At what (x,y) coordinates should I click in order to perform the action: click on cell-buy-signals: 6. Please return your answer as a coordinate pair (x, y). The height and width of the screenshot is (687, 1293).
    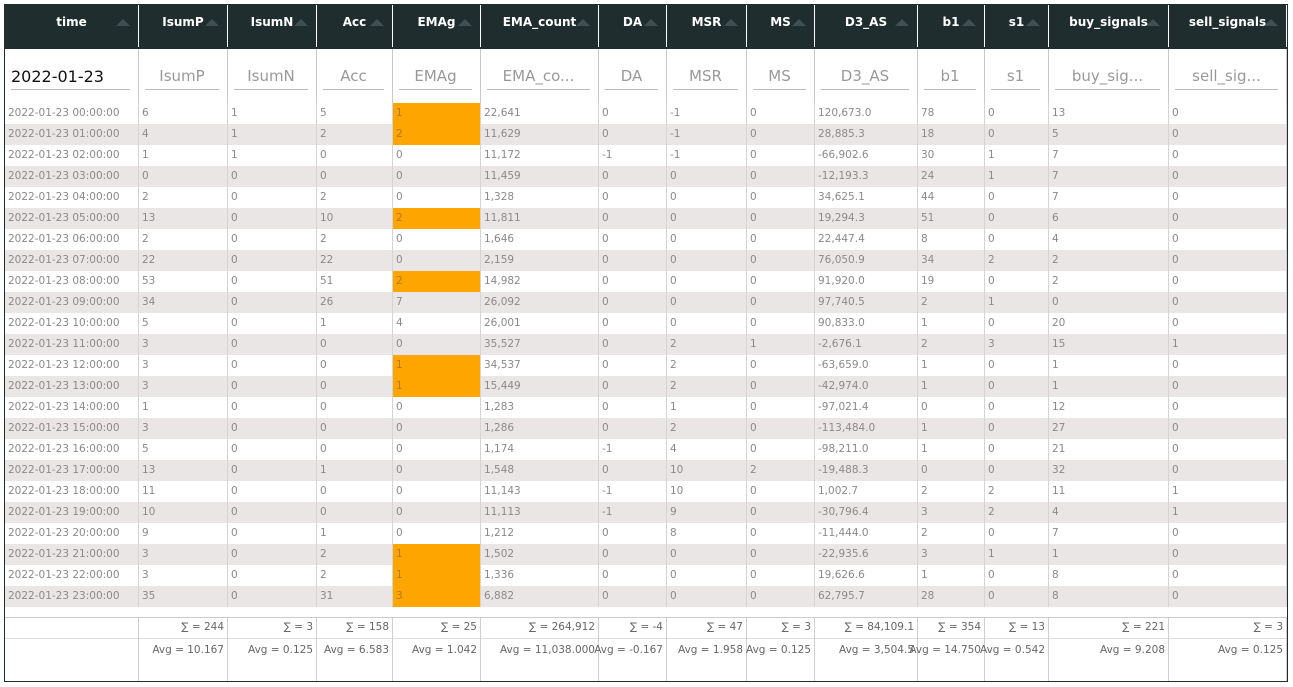
    Looking at the image, I should click on (1109, 218).